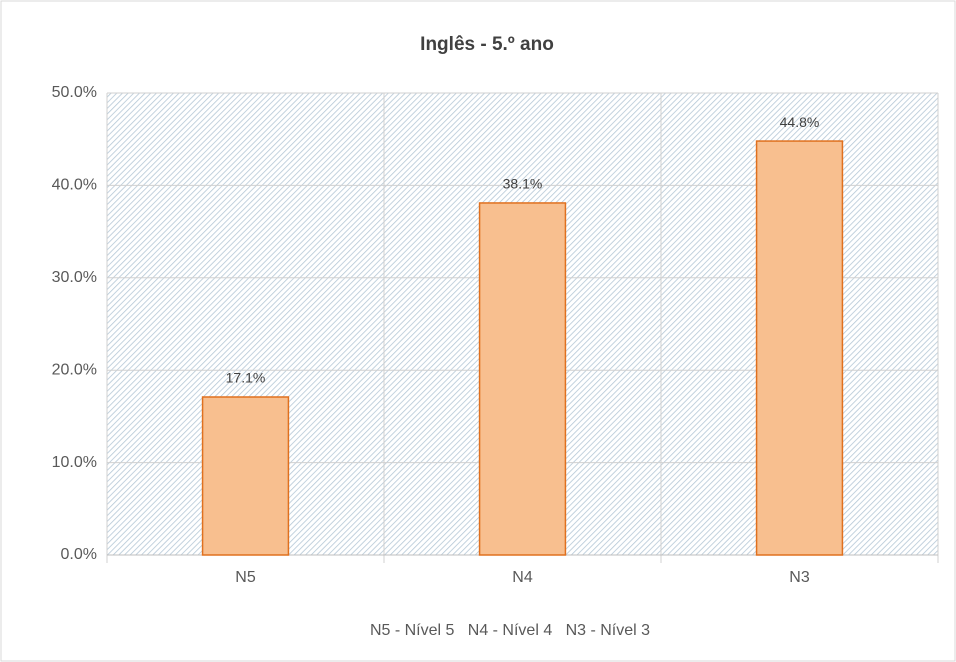  I want to click on y-tick-label: 40.0%, so click(74, 185).